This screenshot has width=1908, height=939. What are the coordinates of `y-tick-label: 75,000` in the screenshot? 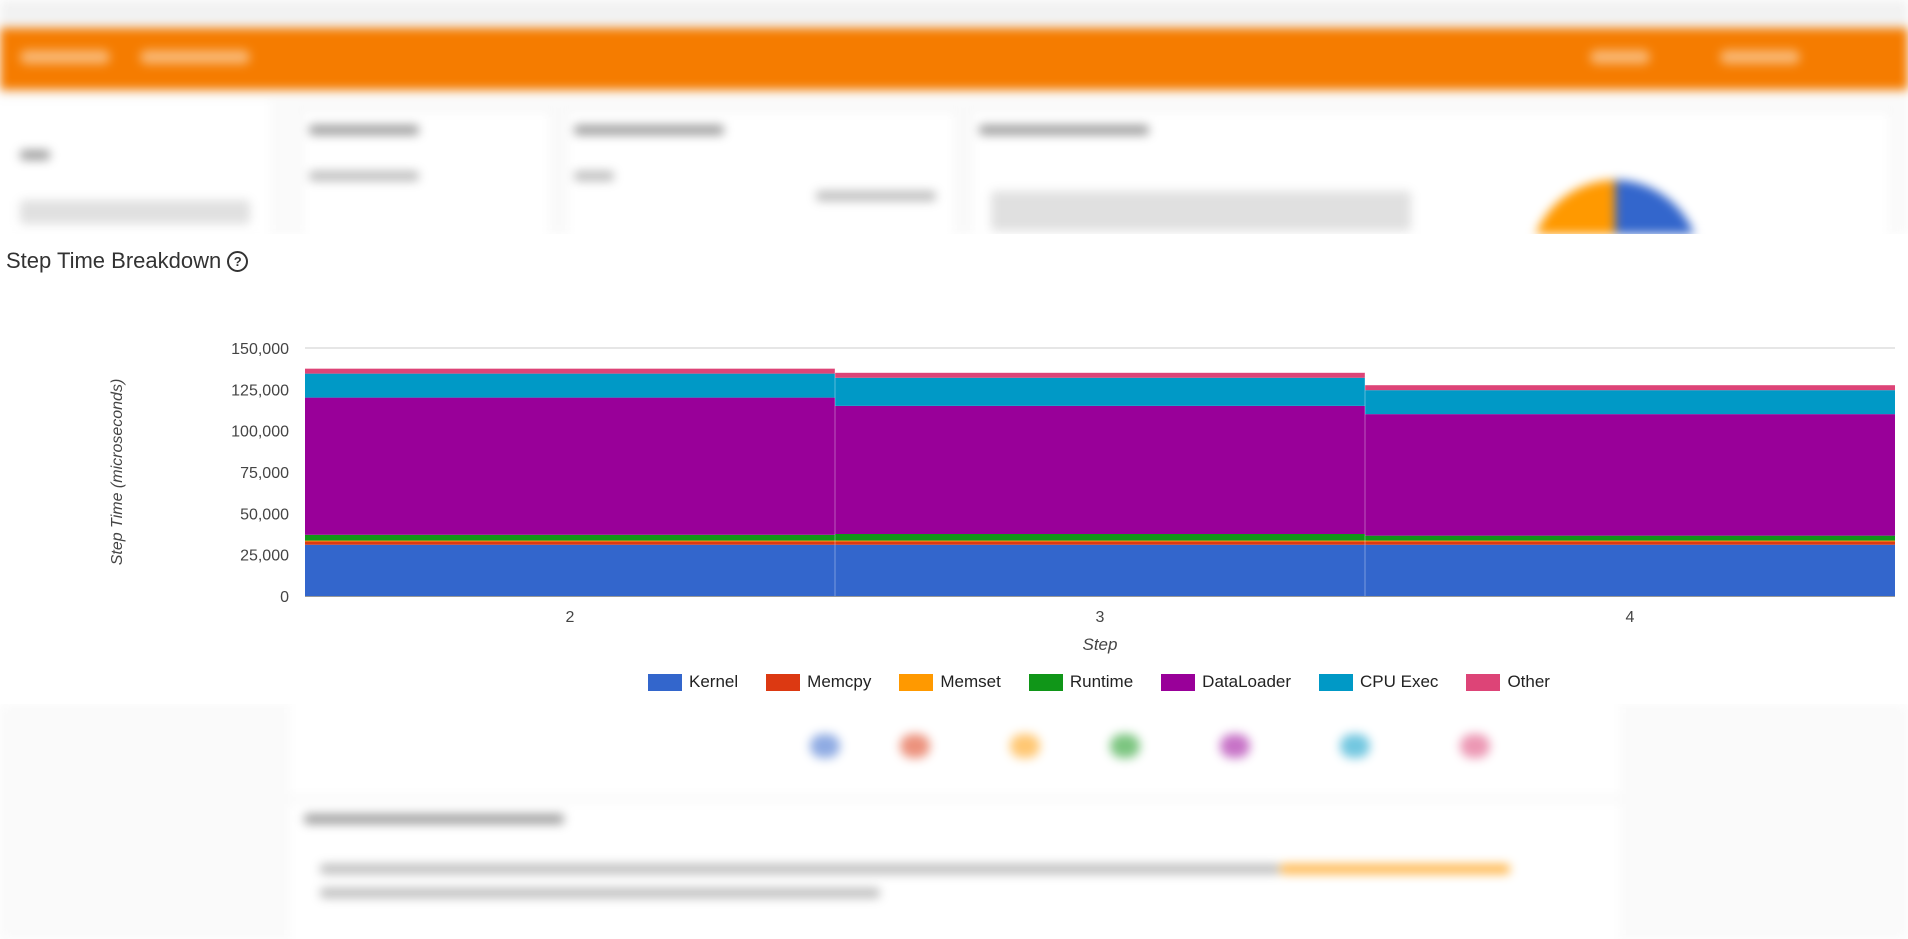 It's located at (264, 473).